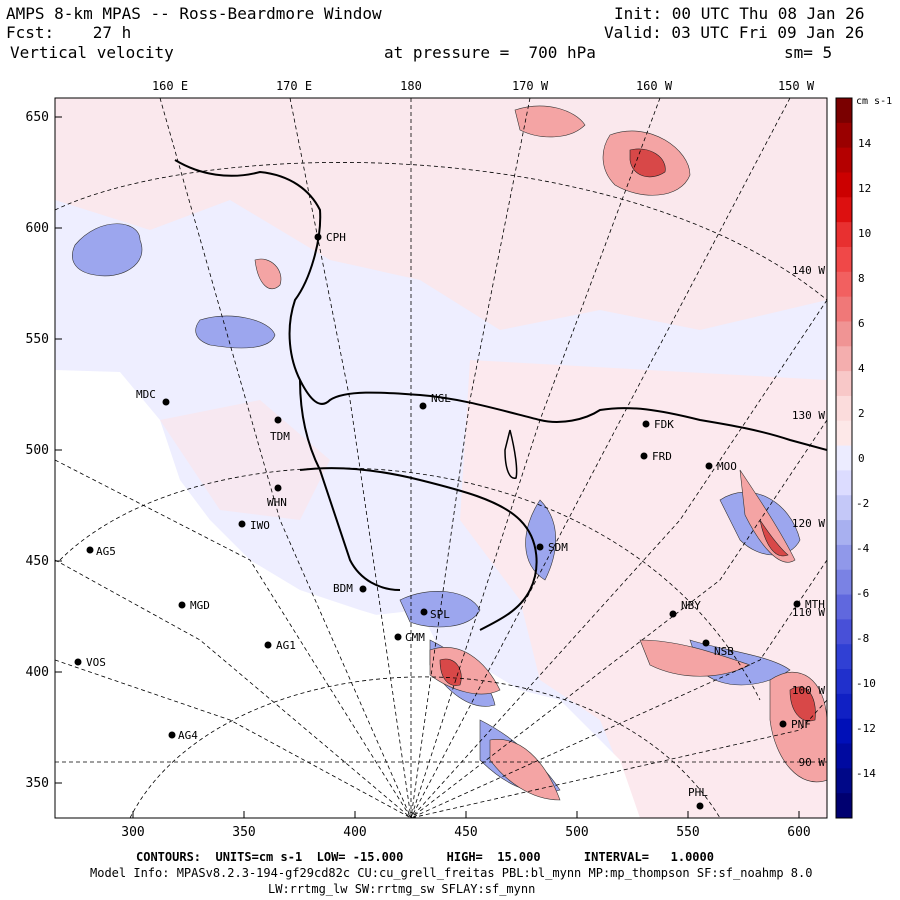 Image resolution: width=900 pixels, height=900 pixels. Describe the element at coordinates (861, 413) in the screenshot. I see `colorbar-tick-label: 2` at that location.